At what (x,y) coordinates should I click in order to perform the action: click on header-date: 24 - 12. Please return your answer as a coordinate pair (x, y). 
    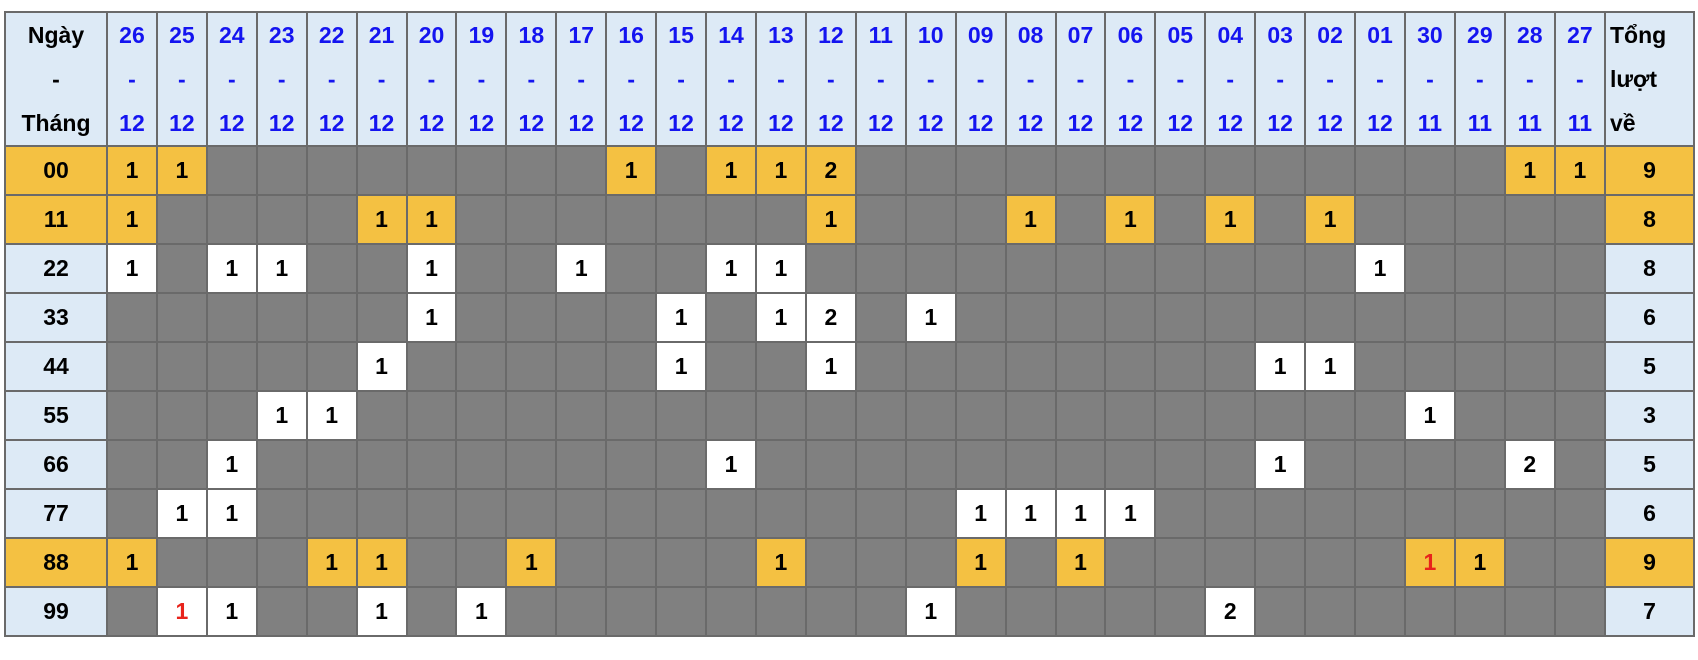
    Looking at the image, I should click on (231, 79).